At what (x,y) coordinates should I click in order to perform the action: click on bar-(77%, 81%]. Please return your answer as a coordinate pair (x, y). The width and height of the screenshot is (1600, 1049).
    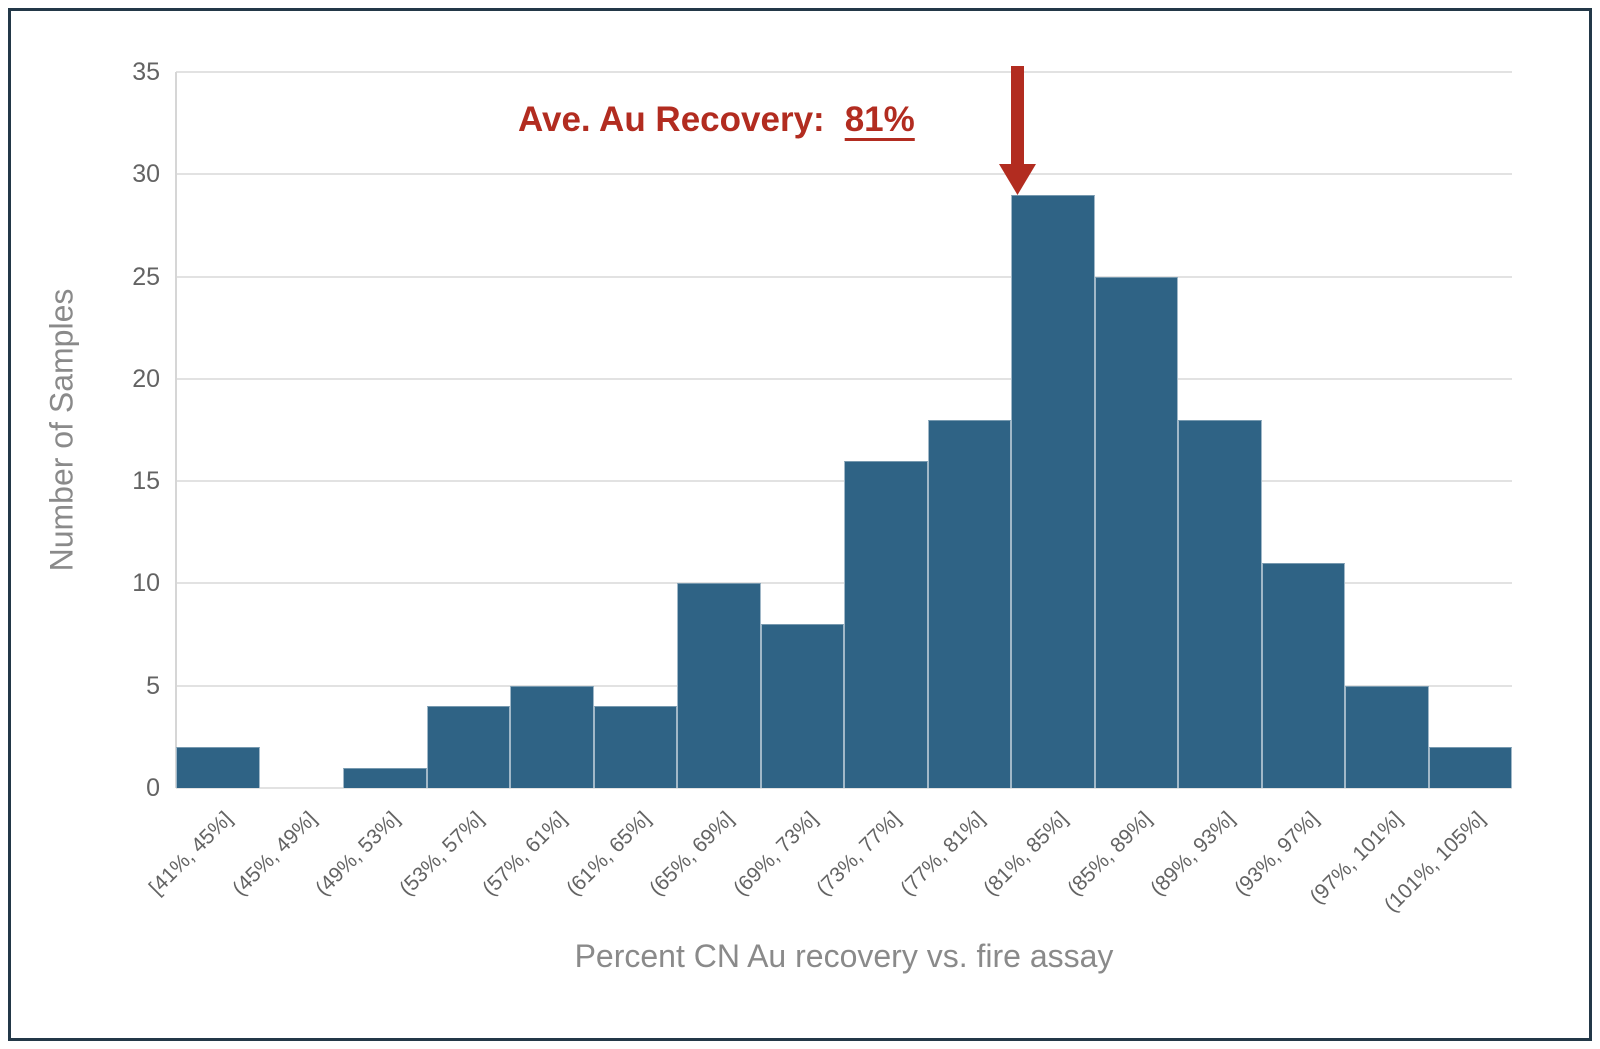
    Looking at the image, I should click on (969, 603).